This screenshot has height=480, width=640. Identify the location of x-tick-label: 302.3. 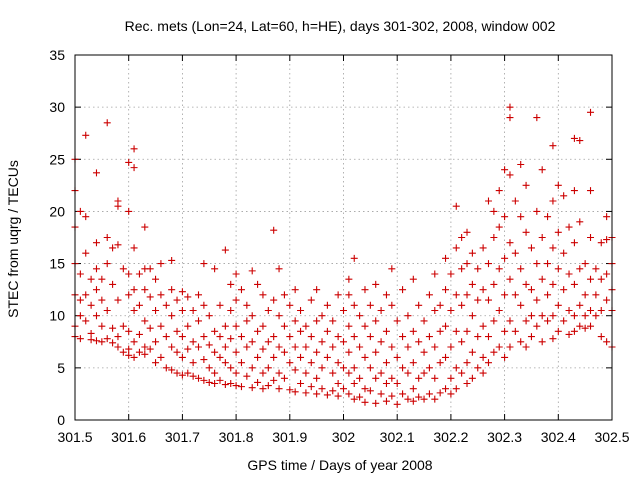
(504, 437).